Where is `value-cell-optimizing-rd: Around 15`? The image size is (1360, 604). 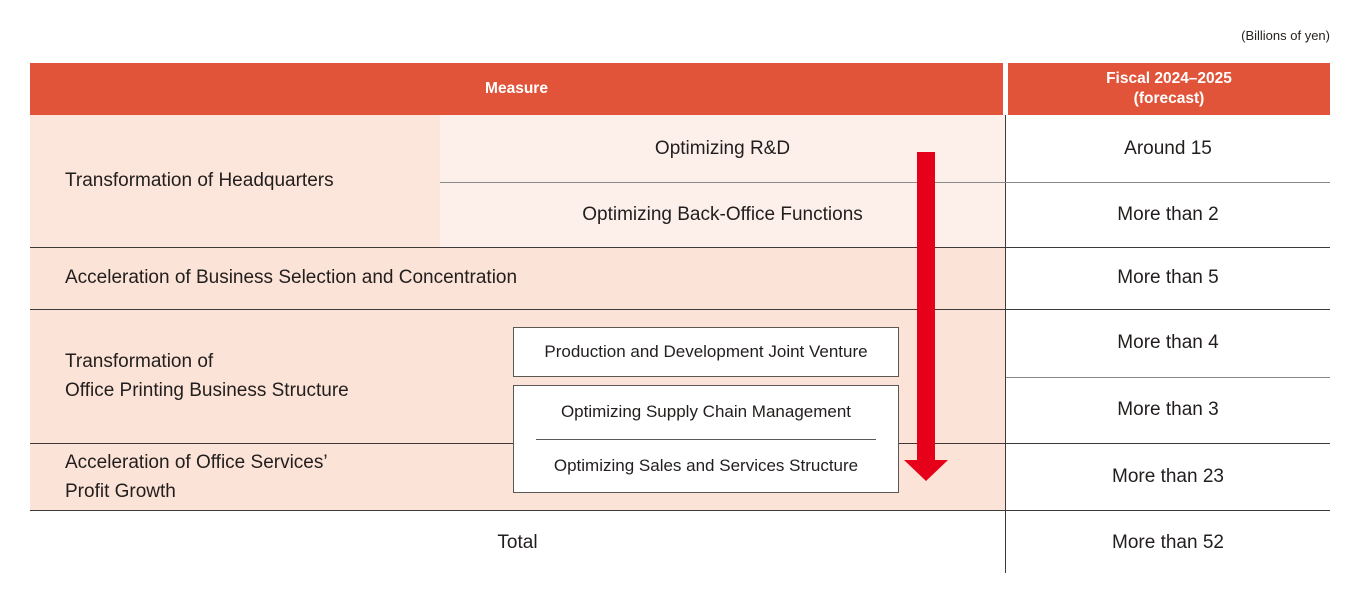 value-cell-optimizing-rd: Around 15 is located at coordinates (1168, 148).